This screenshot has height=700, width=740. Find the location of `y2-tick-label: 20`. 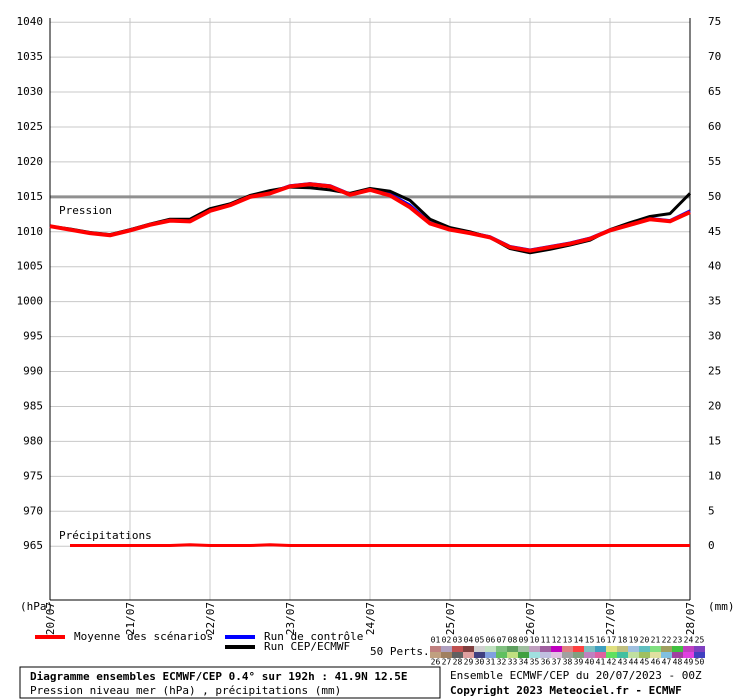

y2-tick-label: 20 is located at coordinates (714, 405).